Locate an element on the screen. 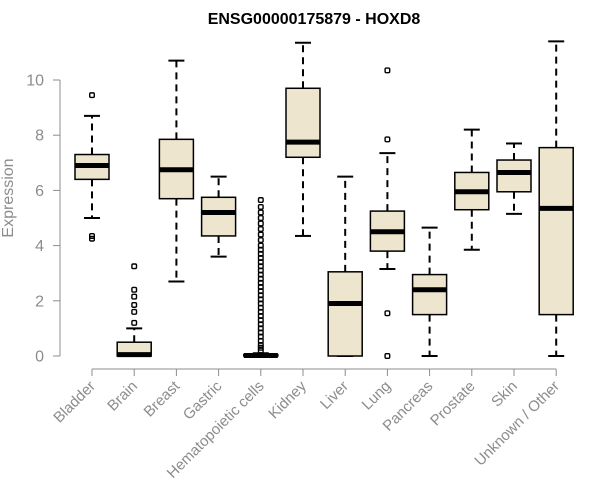 This screenshot has width=600, height=500. x-tick-label: Brain is located at coordinates (122, 396).